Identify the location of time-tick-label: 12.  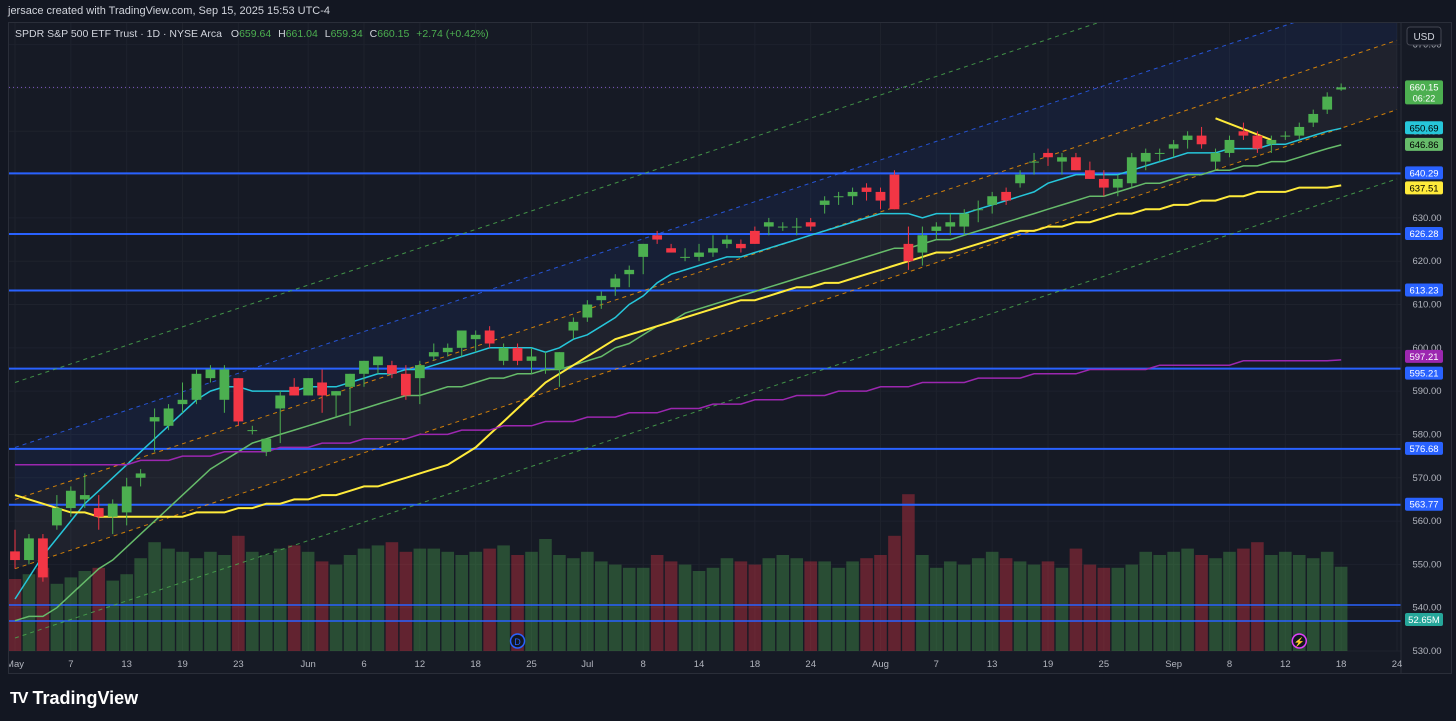
(1285, 664).